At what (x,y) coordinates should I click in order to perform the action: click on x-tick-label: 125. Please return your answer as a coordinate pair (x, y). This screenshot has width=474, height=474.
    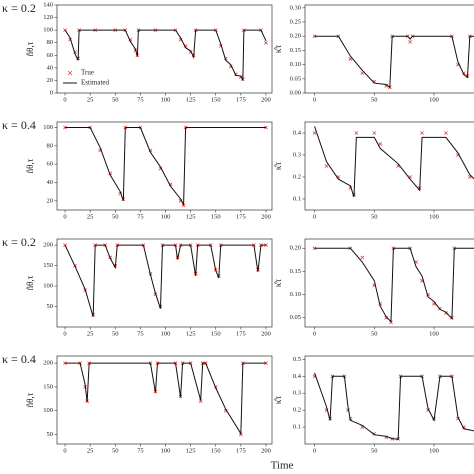
    Looking at the image, I should click on (191, 216).